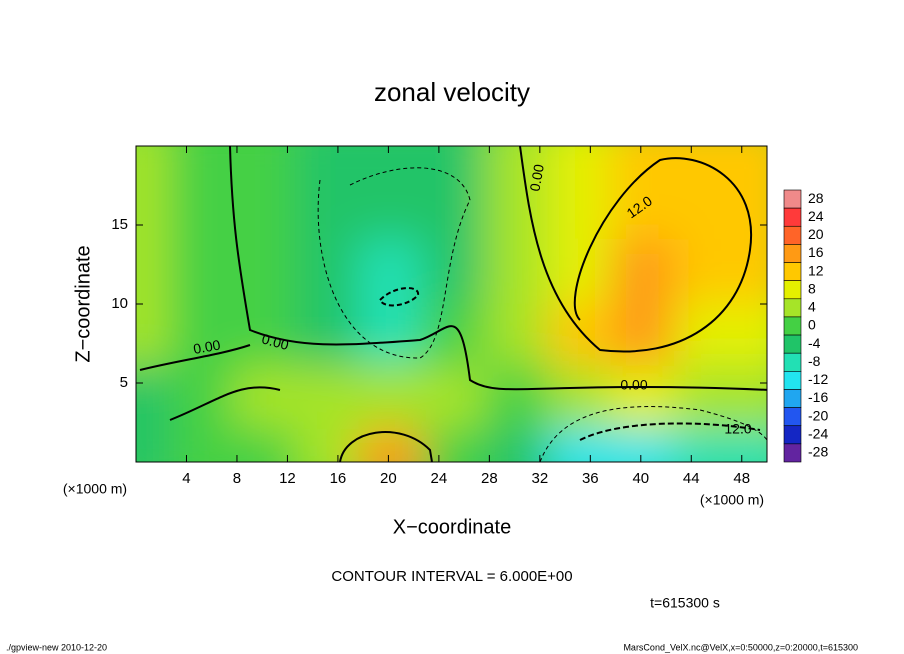 The height and width of the screenshot is (654, 904). Describe the element at coordinates (640, 478) in the screenshot. I see `x-tick-label: 40` at that location.